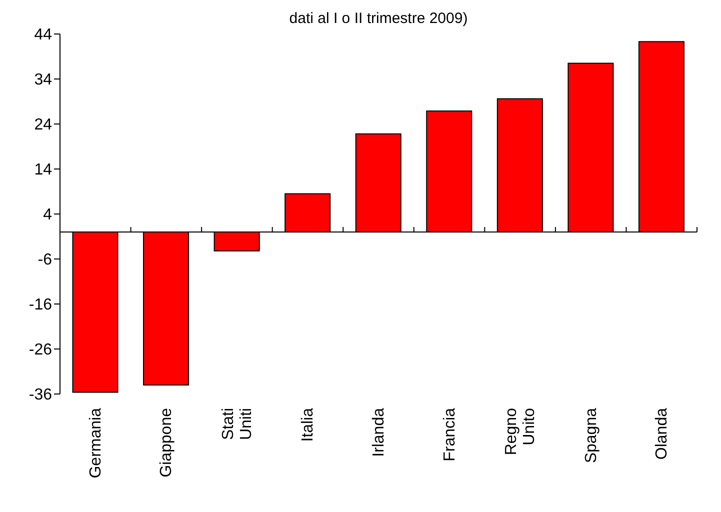  I want to click on x-tick-label: Germania, so click(95, 443).